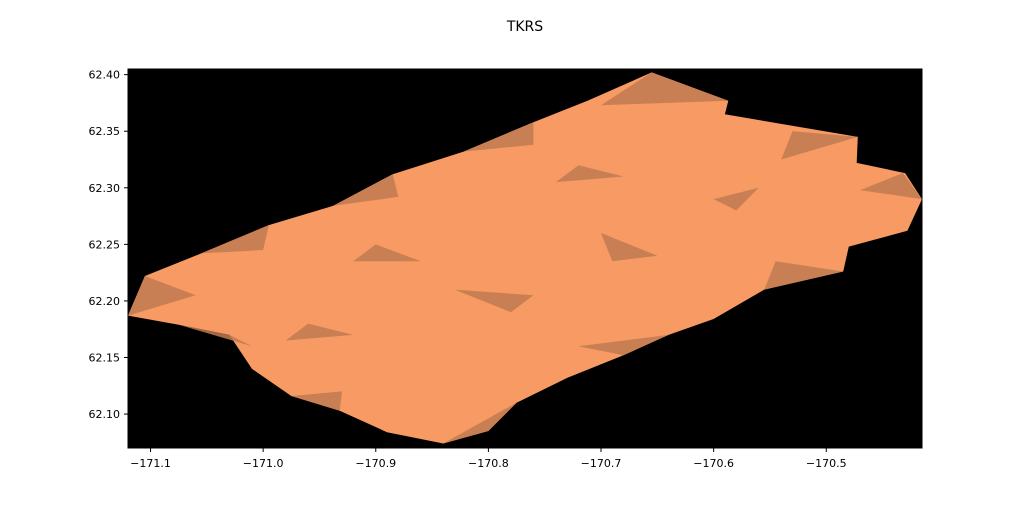 This screenshot has height=512, width=1024. I want to click on y-tick-label: 62.15, so click(105, 357).